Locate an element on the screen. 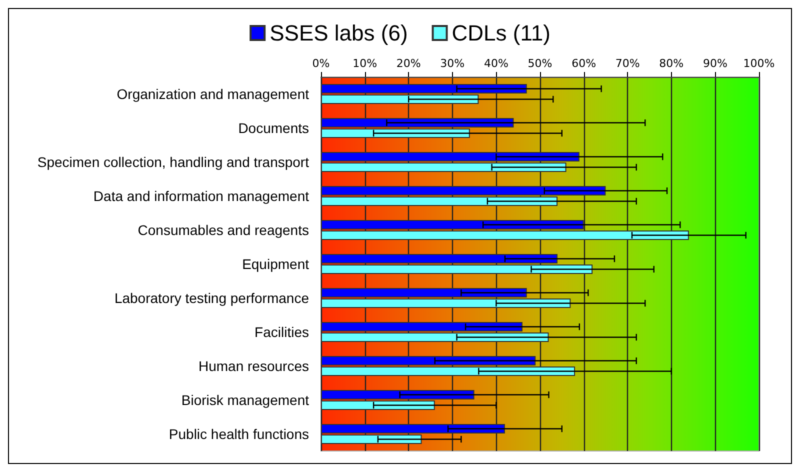 The width and height of the screenshot is (800, 472). x-tick-label: 30% is located at coordinates (452, 63).